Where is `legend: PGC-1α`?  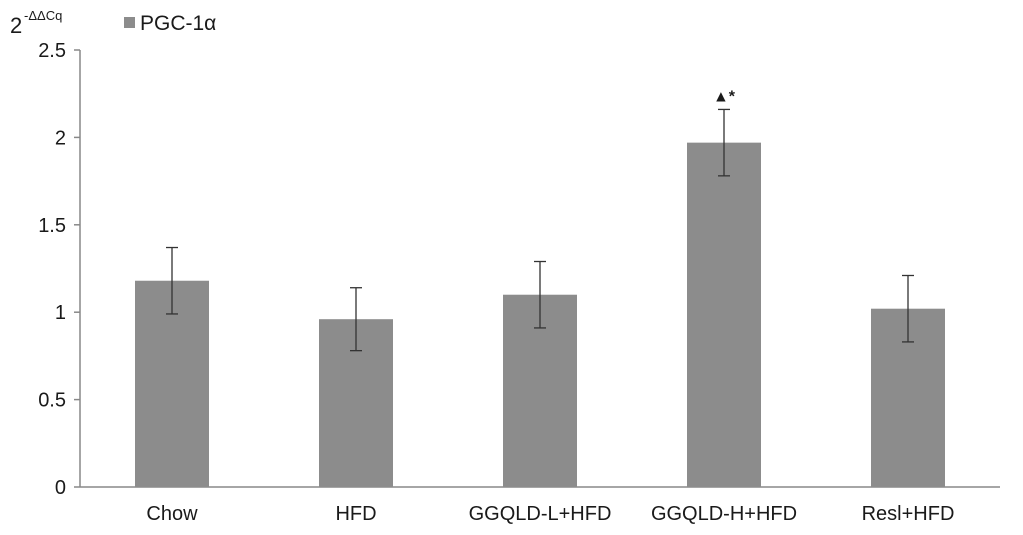
legend: PGC-1α is located at coordinates (170, 23).